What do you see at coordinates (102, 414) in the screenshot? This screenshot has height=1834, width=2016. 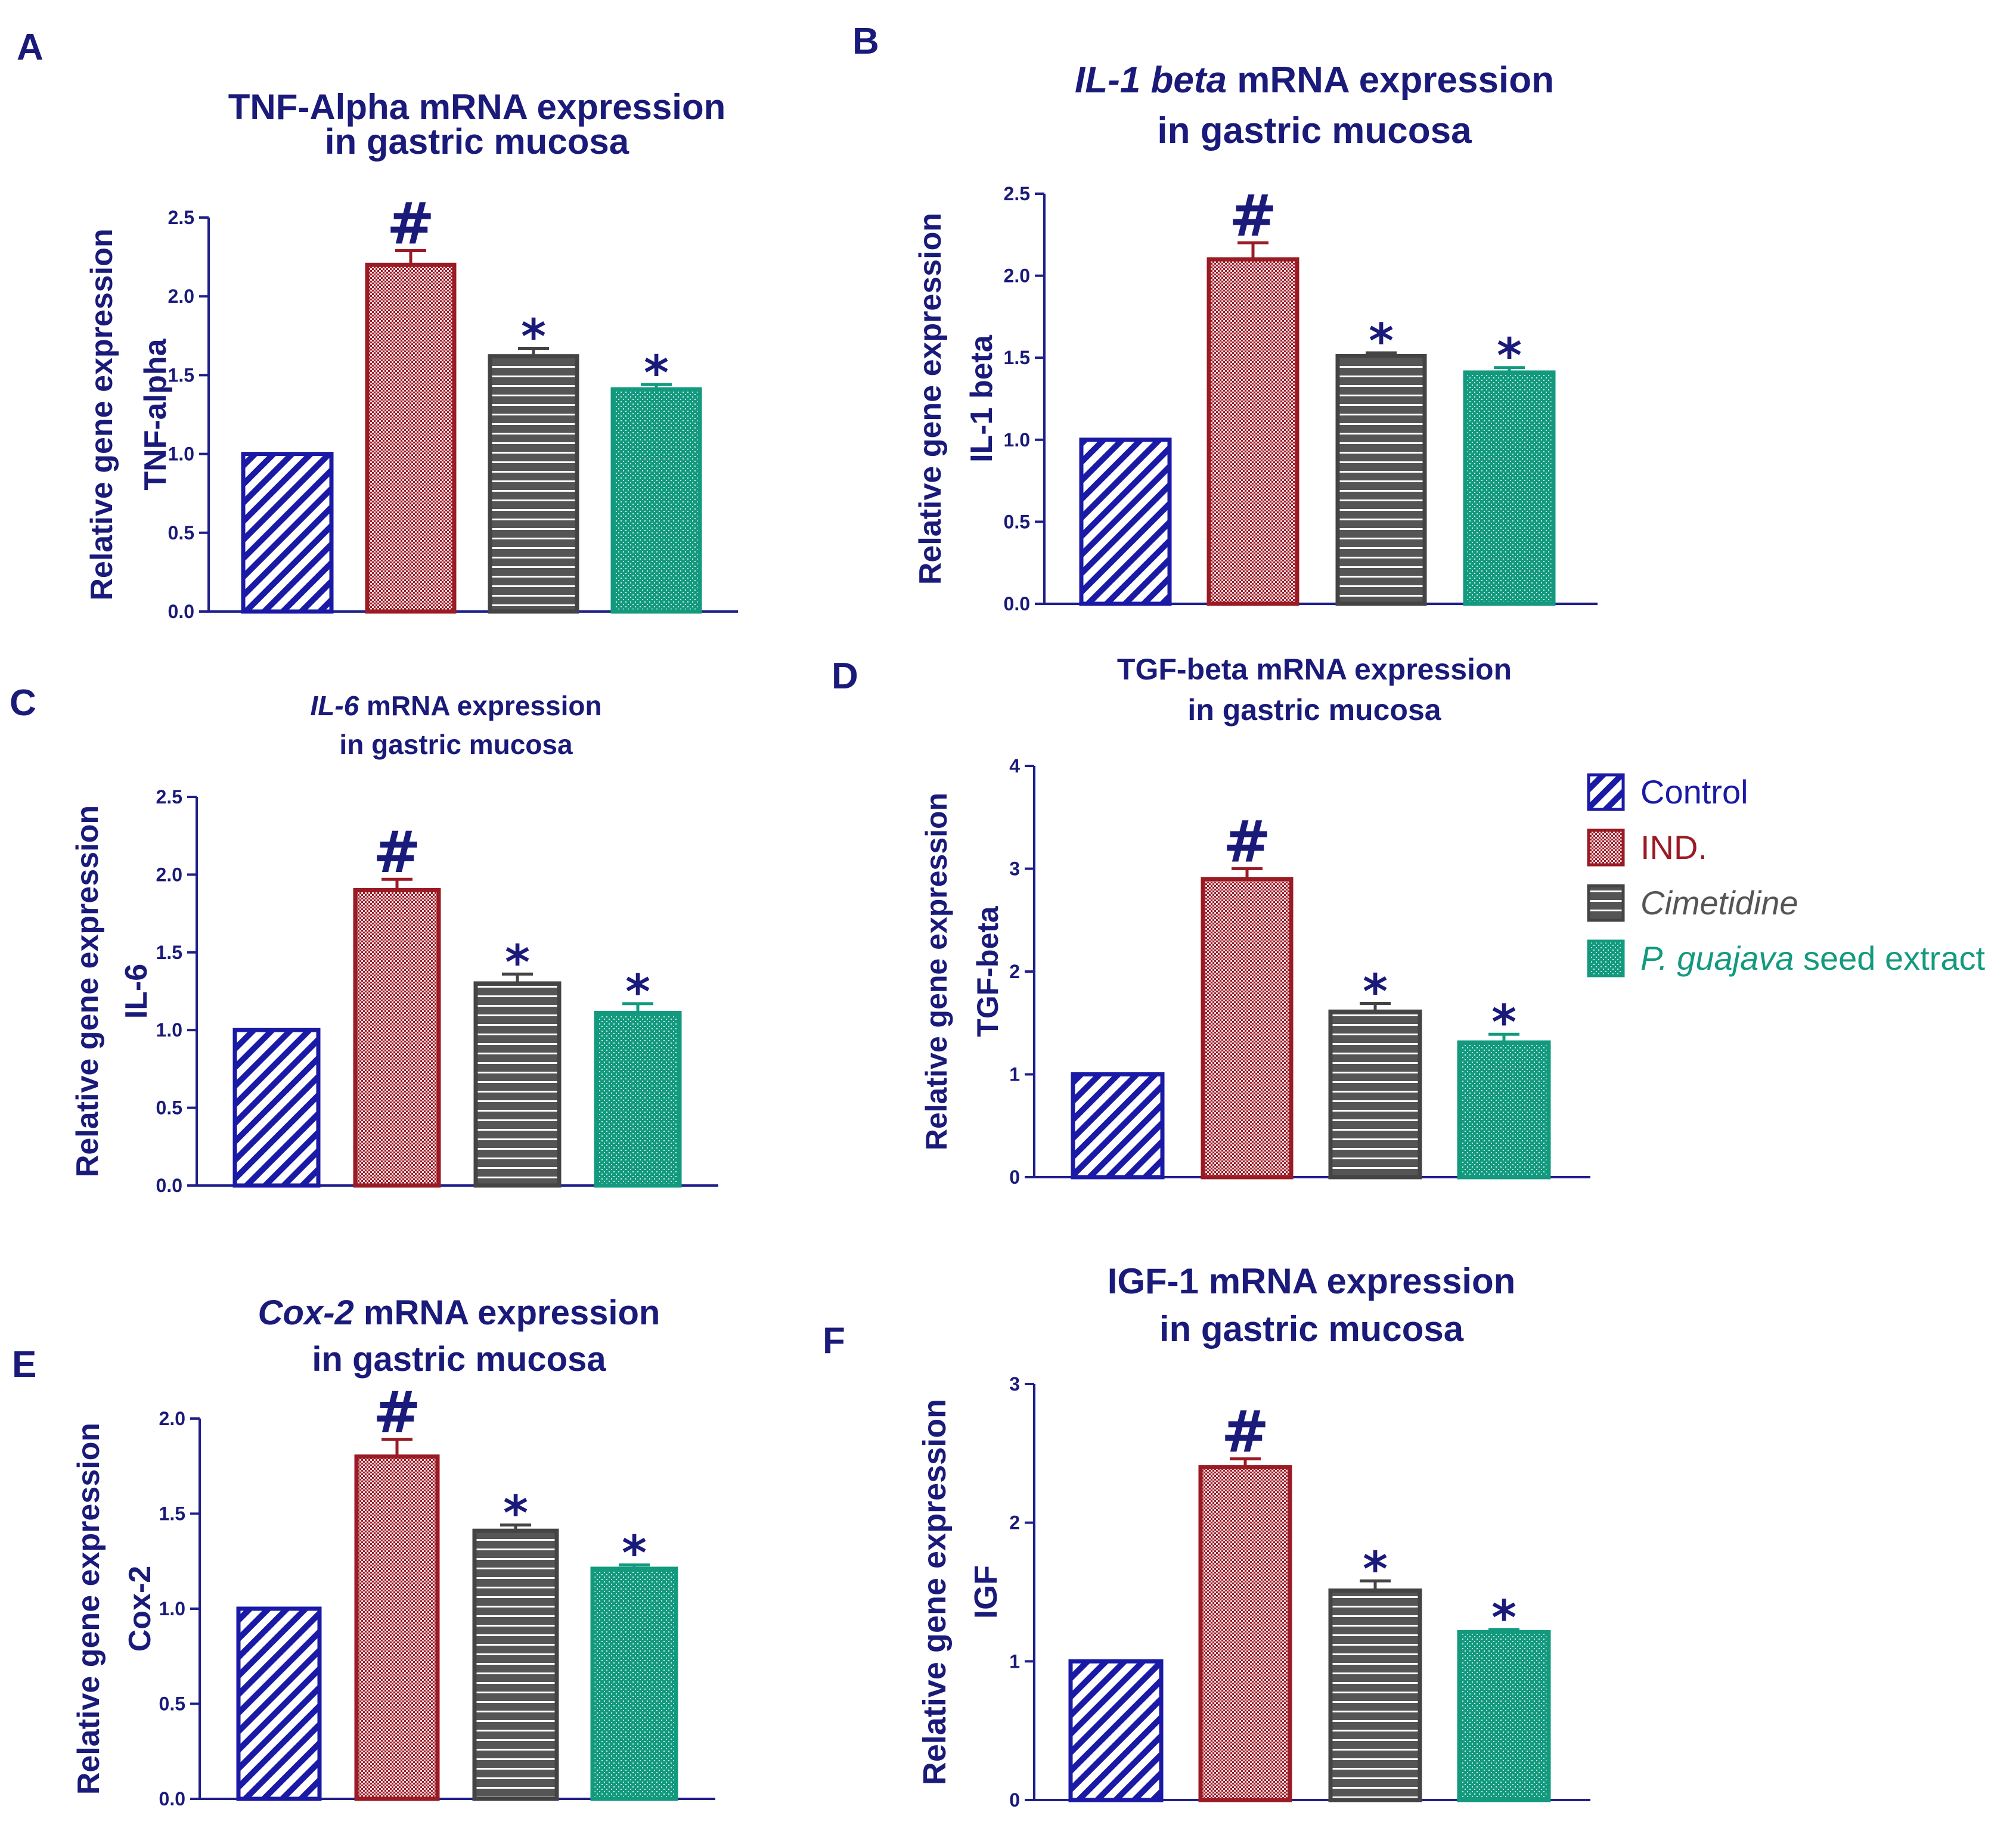 I see `y-axis-label-a-line-1: Relative gene expression` at bounding box center [102, 414].